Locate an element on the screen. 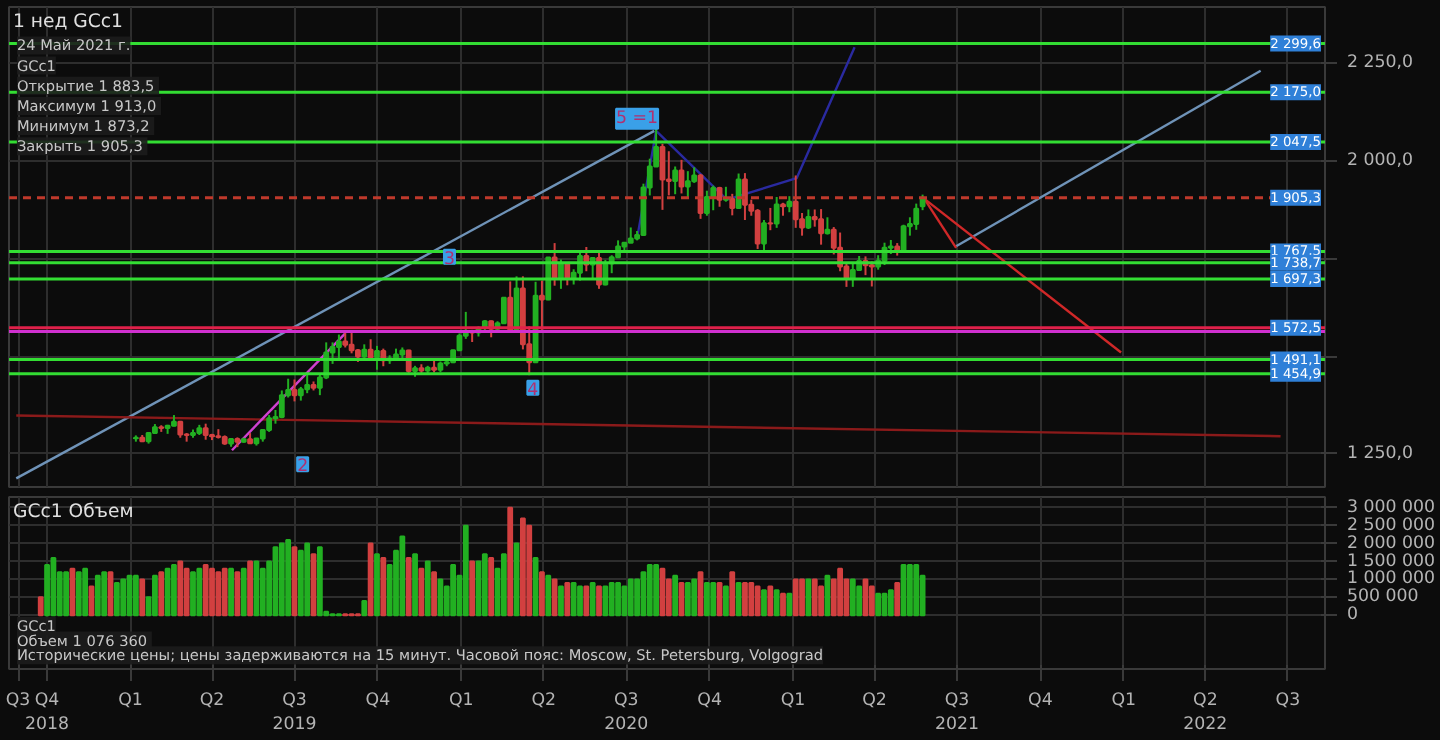 This screenshot has width=1440, height=740. y-tick-label: 2 250,0 is located at coordinates (1380, 62).